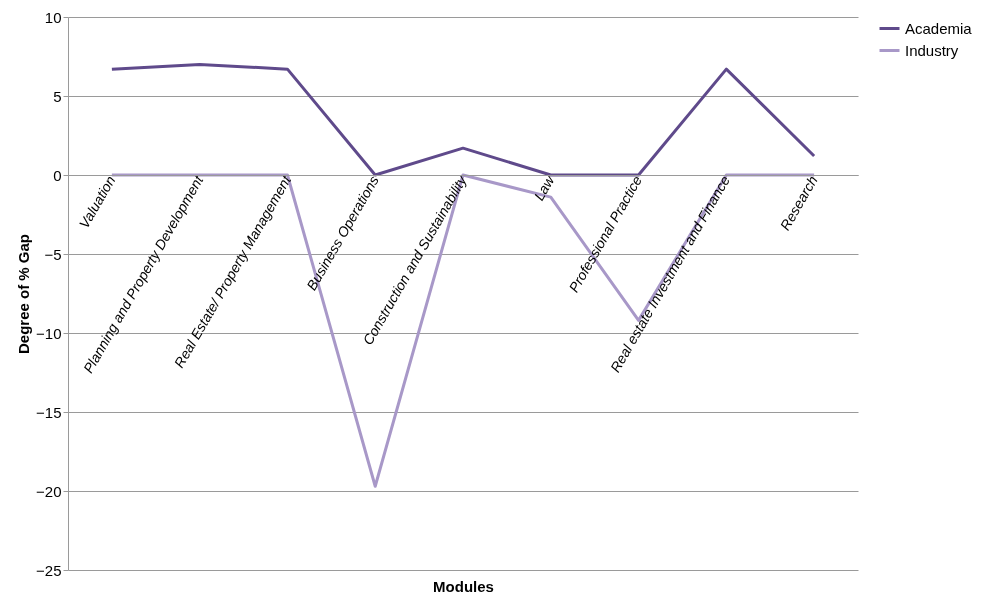 This screenshot has height=602, width=1002. I want to click on legend-label: Academia, so click(939, 28).